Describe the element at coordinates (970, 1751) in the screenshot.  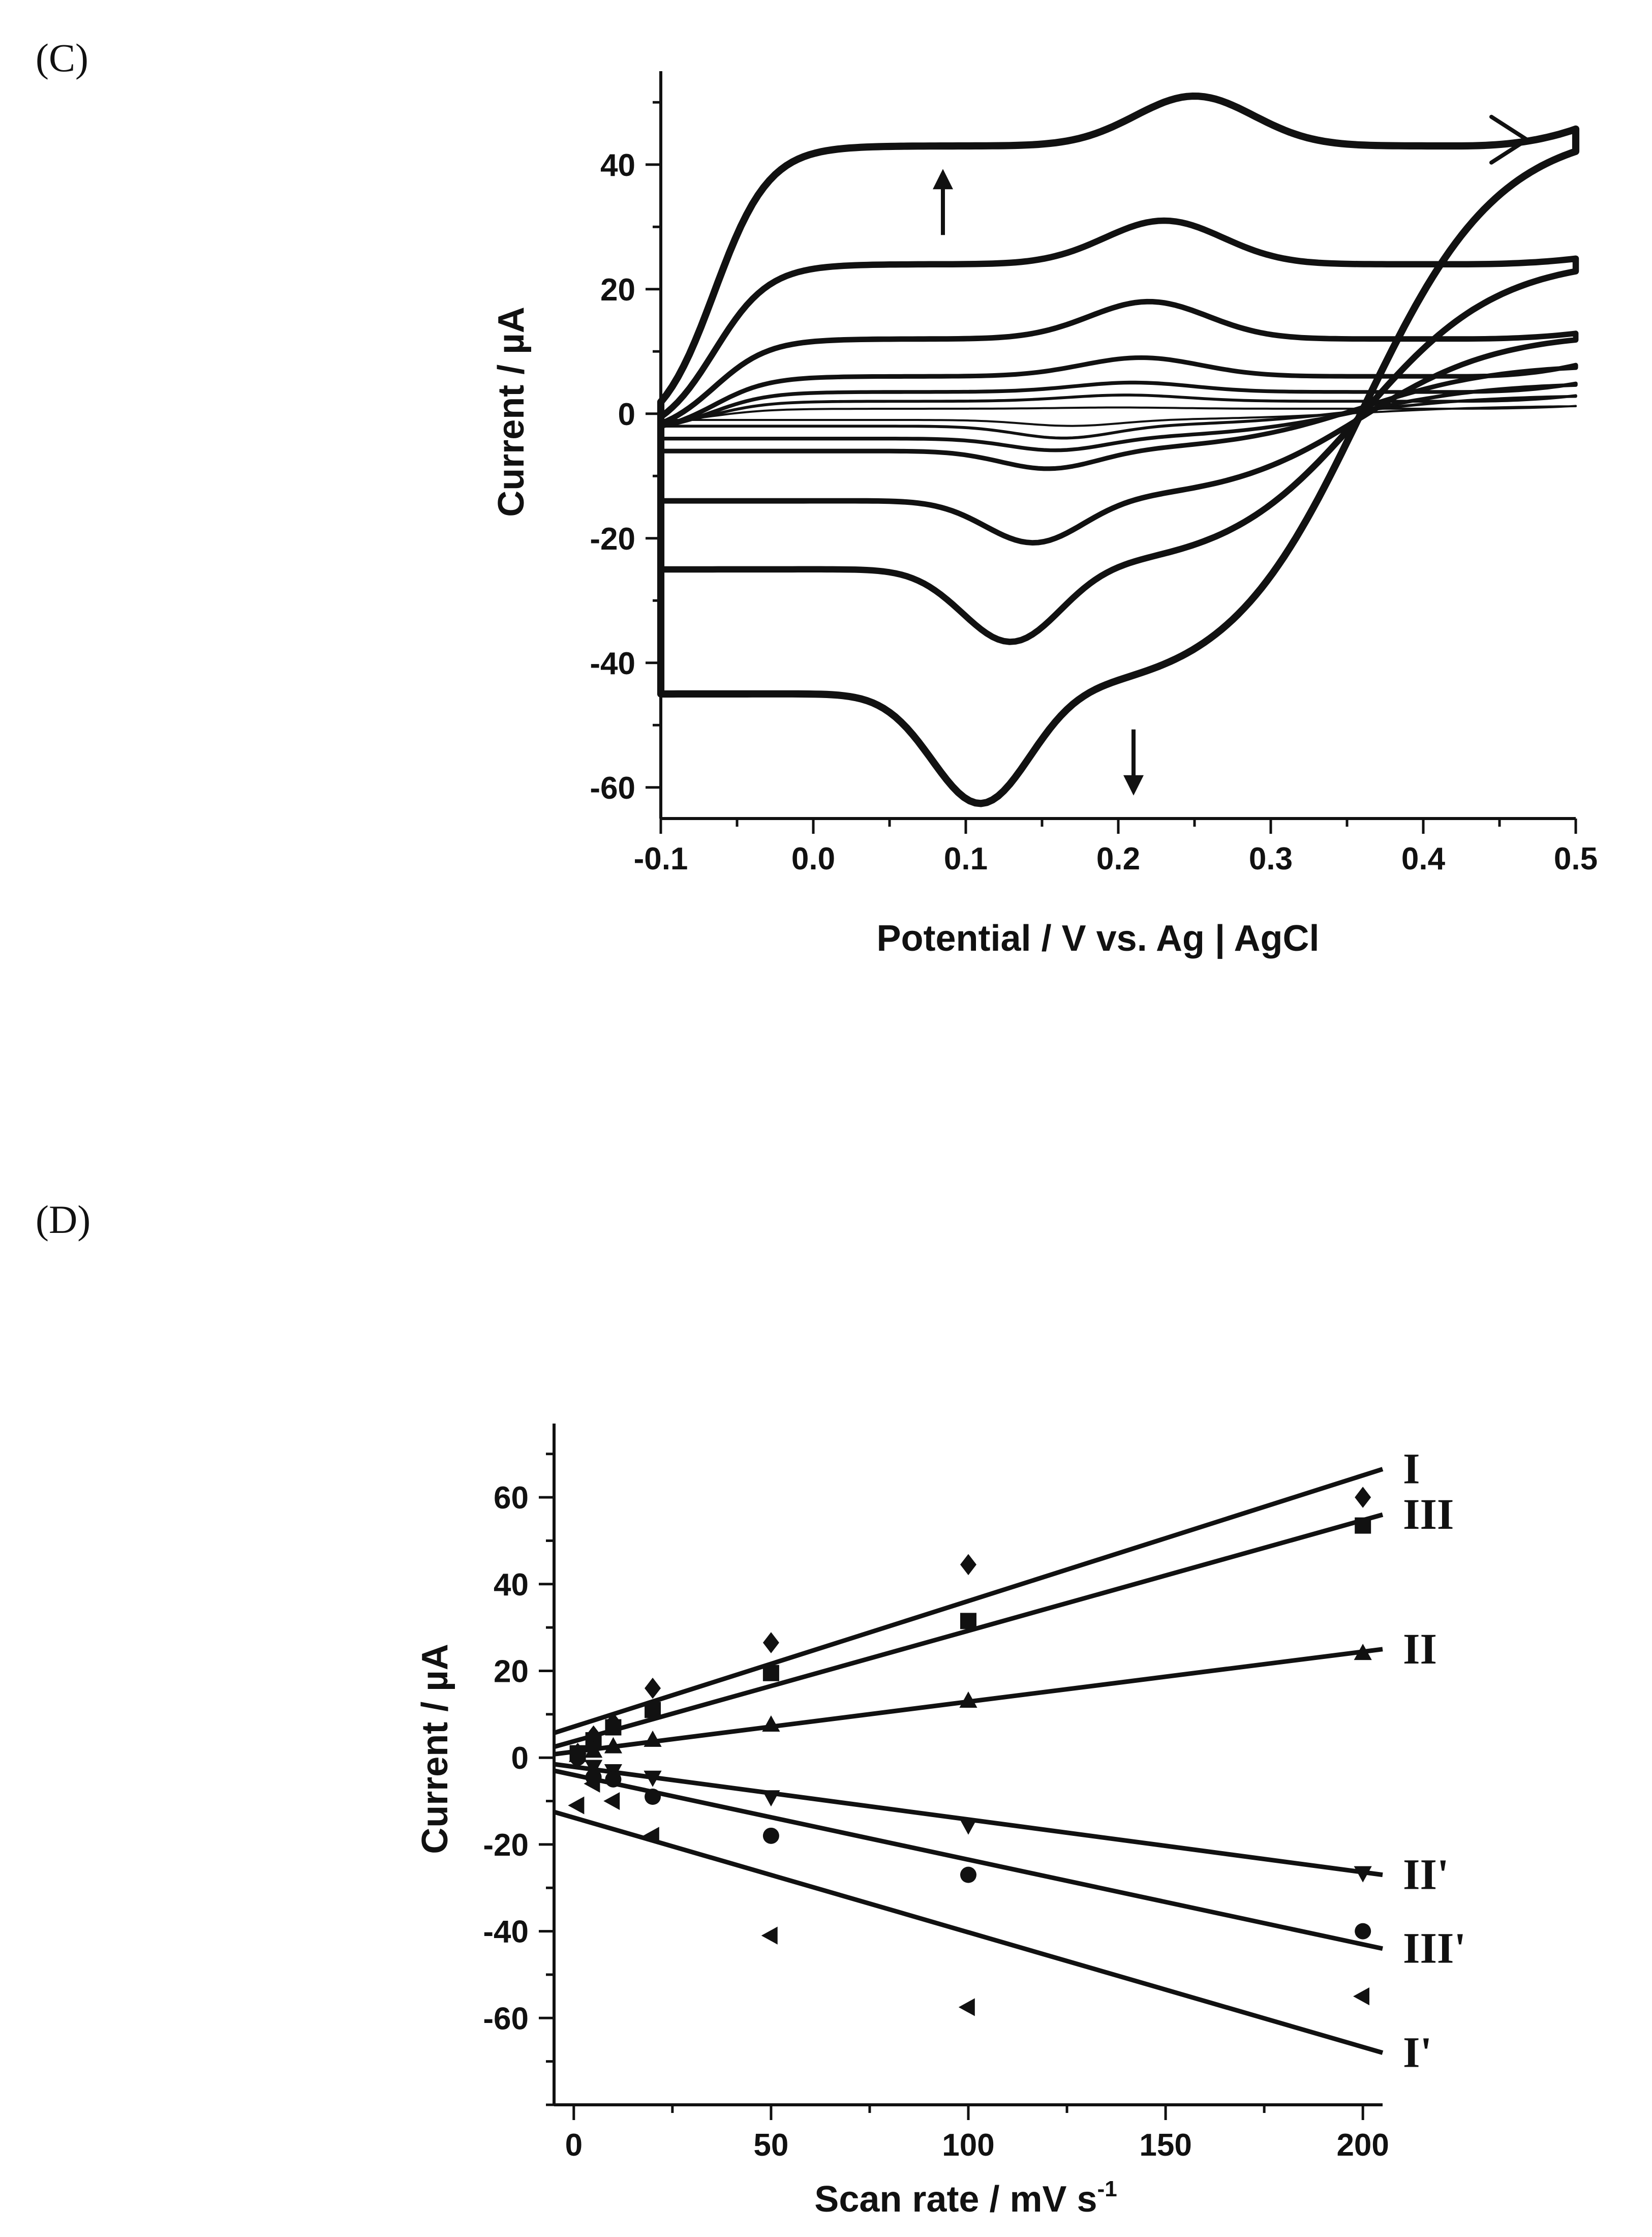
I see `data-markers` at that location.